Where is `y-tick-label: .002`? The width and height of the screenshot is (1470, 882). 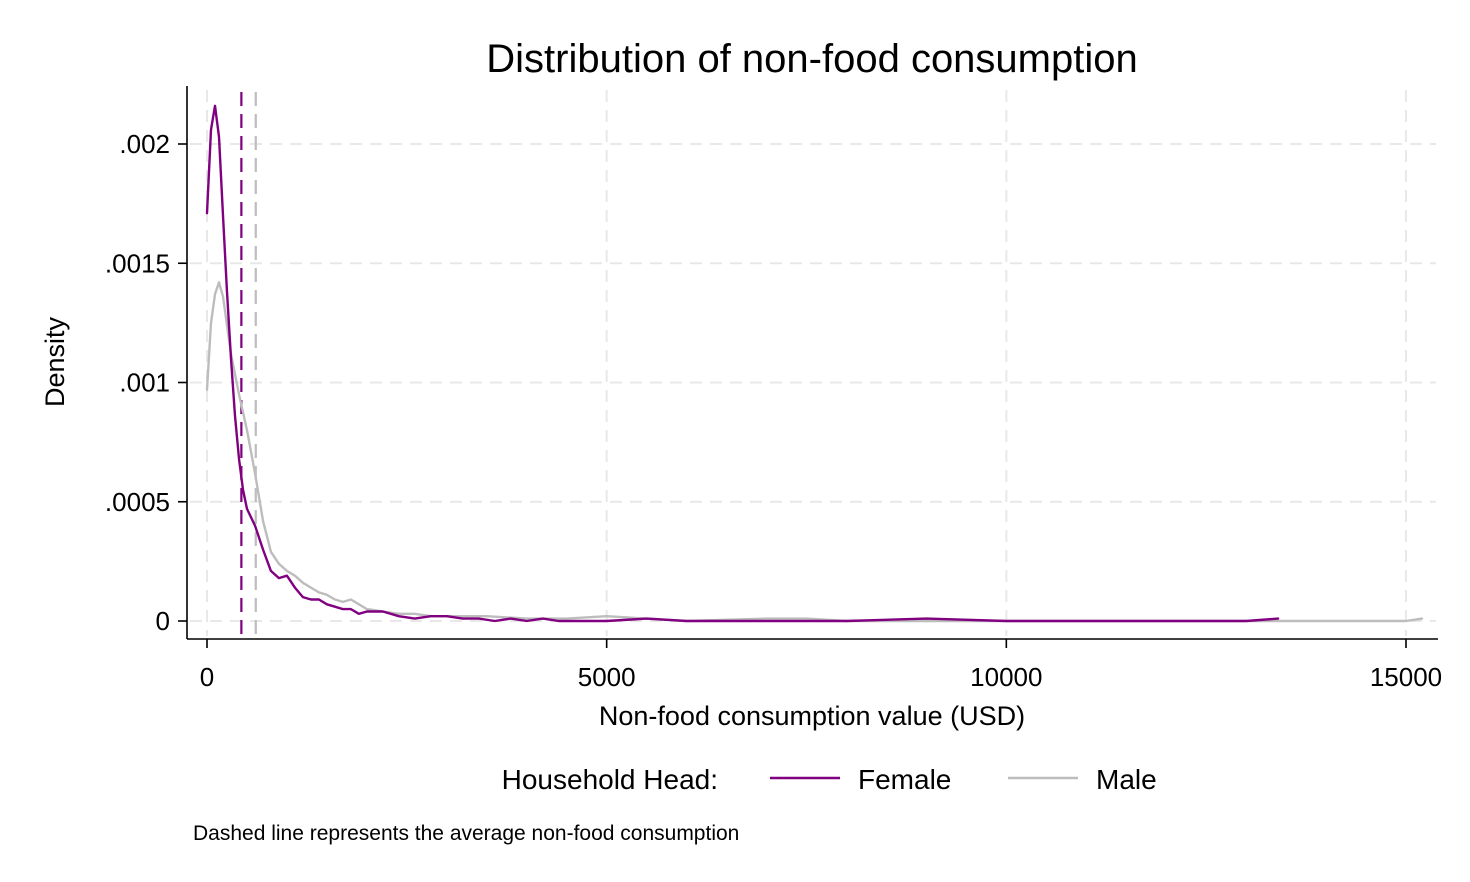 y-tick-label: .002 is located at coordinates (144, 144).